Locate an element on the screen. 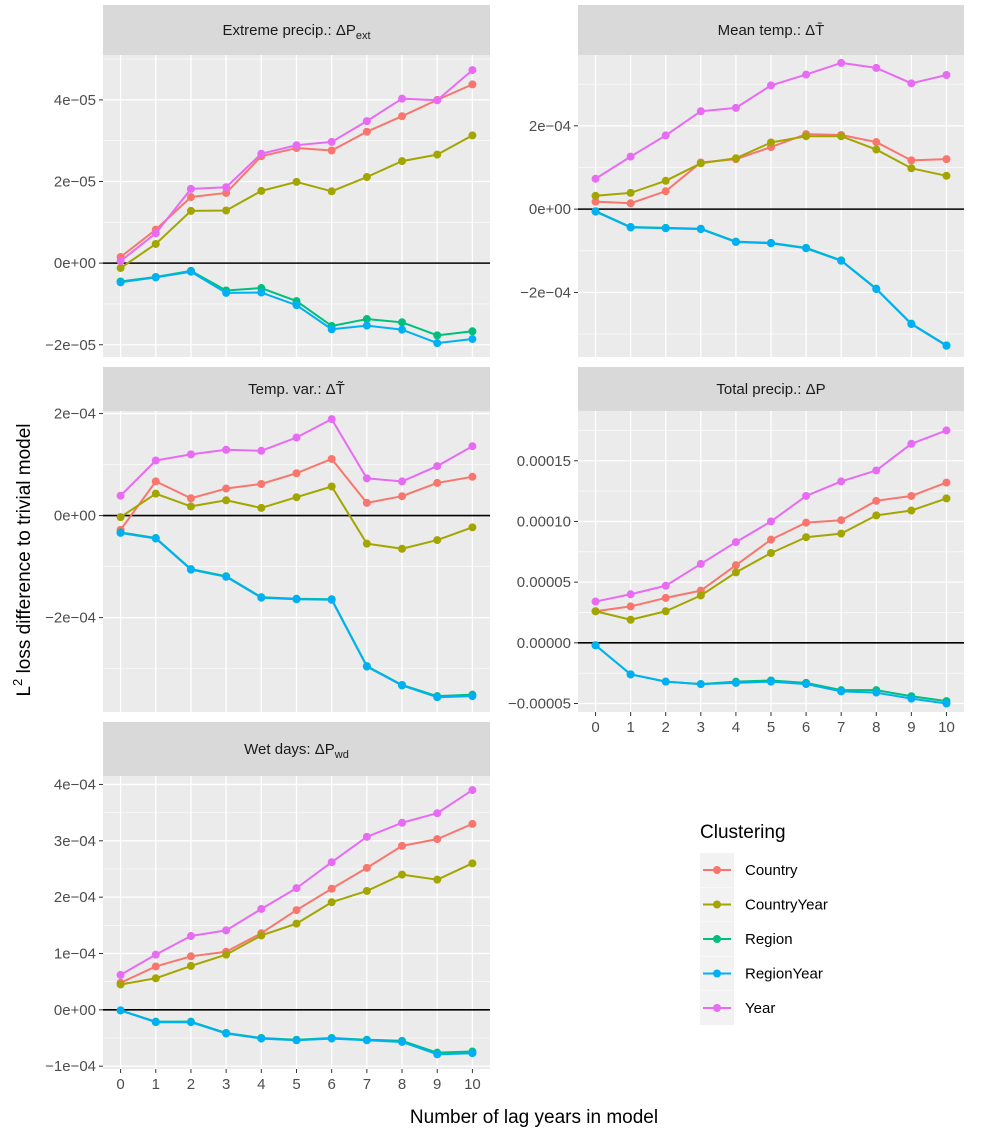  panel-mean-temp: Mean temp.: ΔT̄ −2e−04 0e+00 2e−04 is located at coordinates (742, 181).